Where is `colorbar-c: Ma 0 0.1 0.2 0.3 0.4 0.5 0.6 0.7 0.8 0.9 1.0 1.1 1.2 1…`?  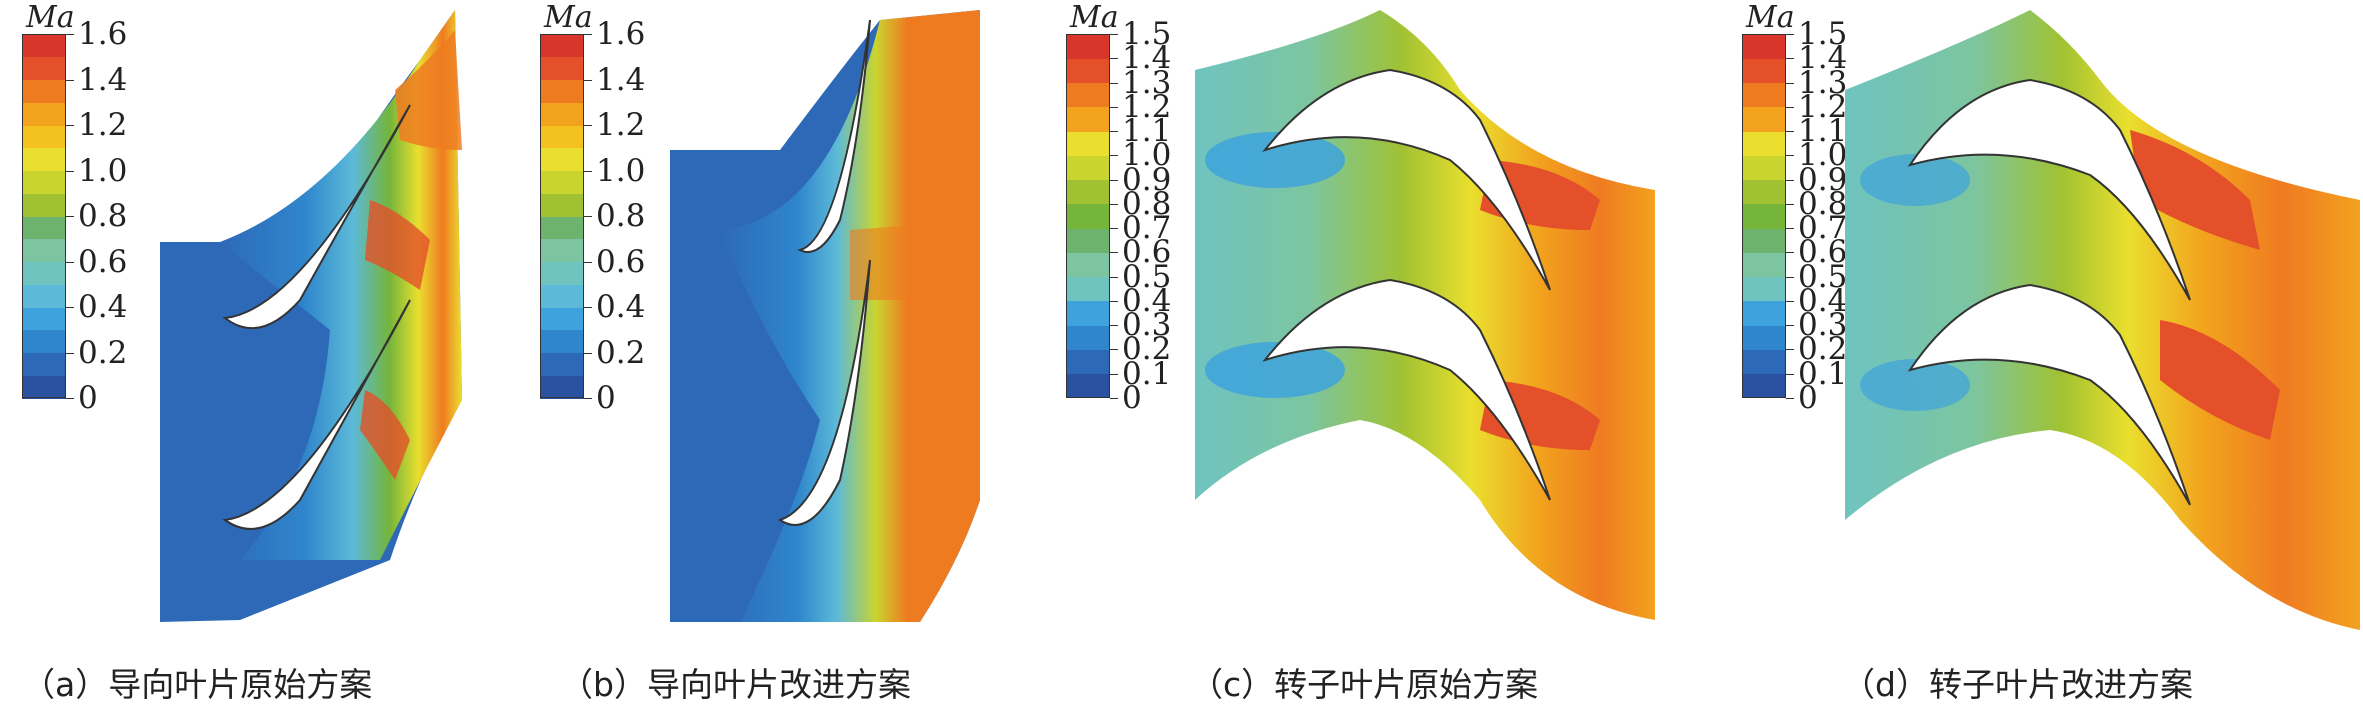 colorbar-c: Ma 0 0.1 0.2 0.3 0.4 0.5 0.6 0.7 0.8 0.9 1.0 1.1 1.2 1… is located at coordinates (1136, 320).